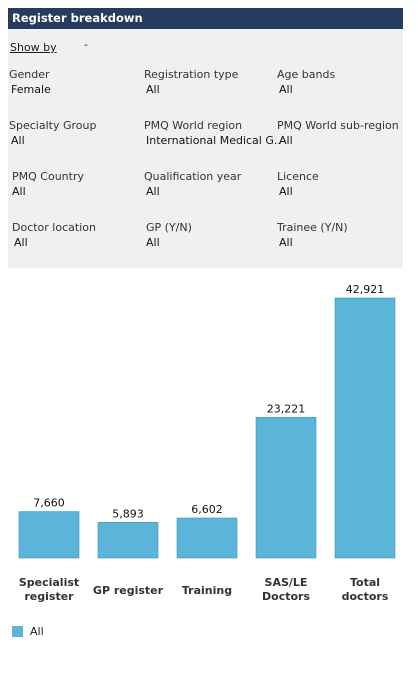  What do you see at coordinates (213, 140) in the screenshot?
I see `filter-value: International Medical G..` at bounding box center [213, 140].